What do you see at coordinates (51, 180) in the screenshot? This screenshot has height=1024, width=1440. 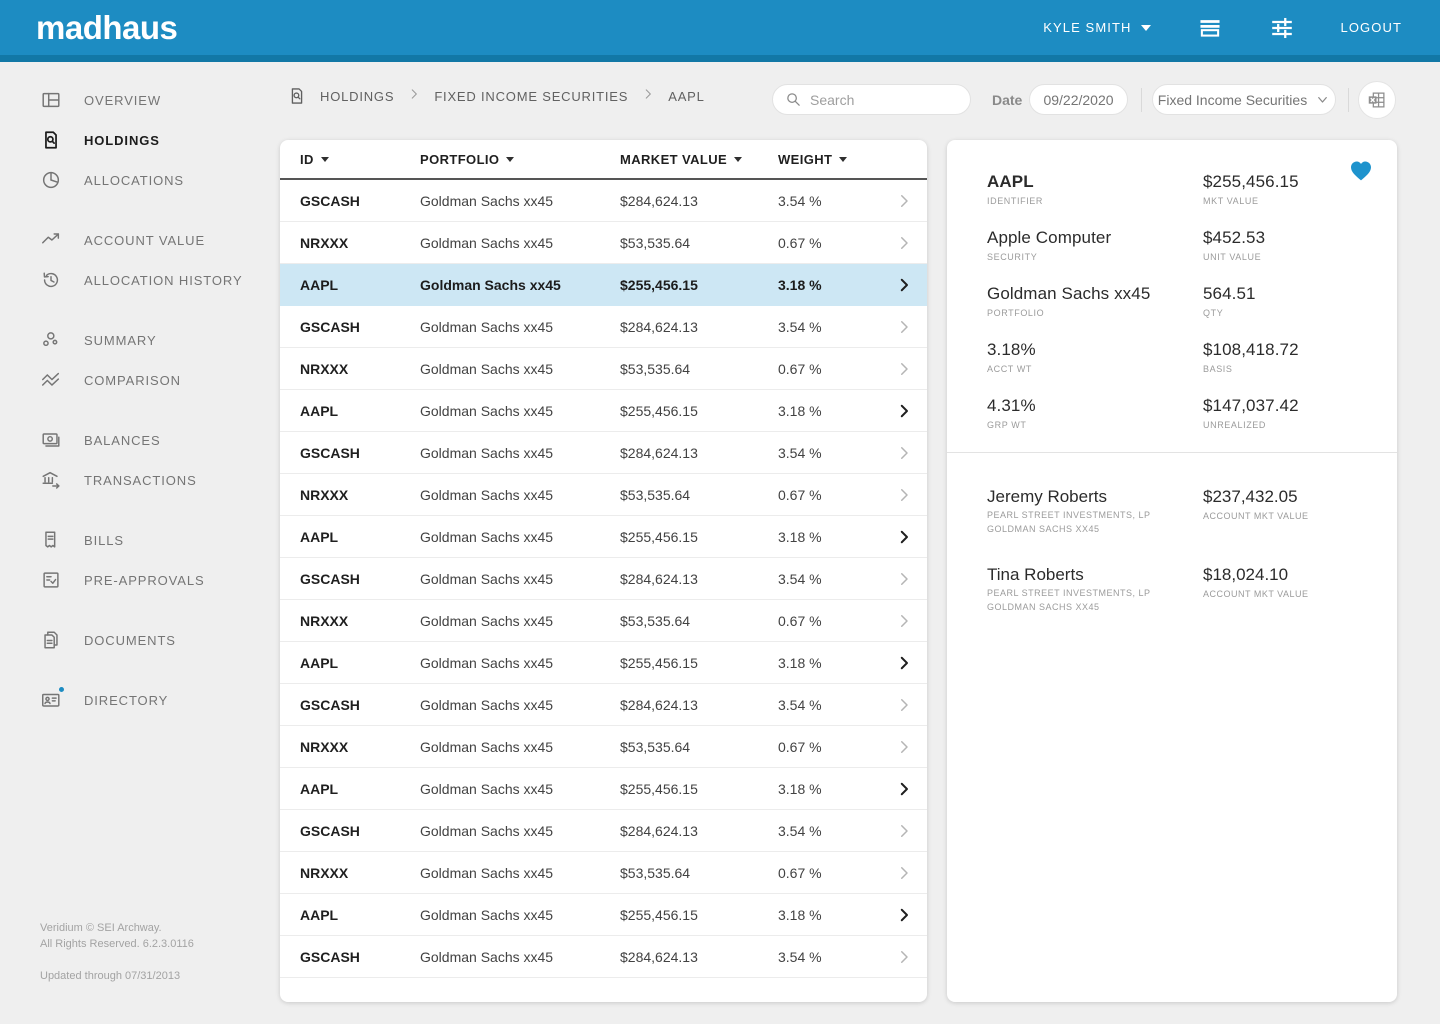 I see `allocations-icon` at bounding box center [51, 180].